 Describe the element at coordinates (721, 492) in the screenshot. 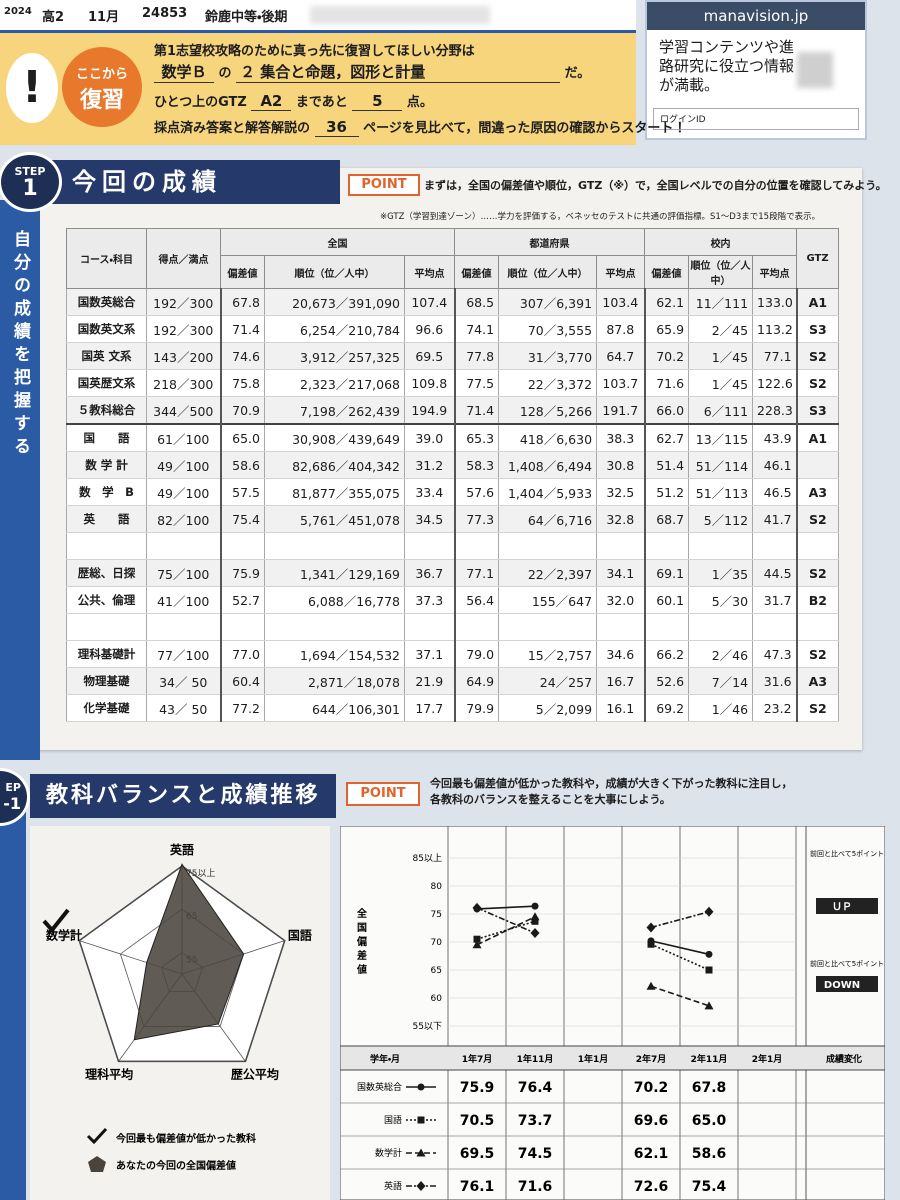

I see `table-cell: 51／113` at that location.